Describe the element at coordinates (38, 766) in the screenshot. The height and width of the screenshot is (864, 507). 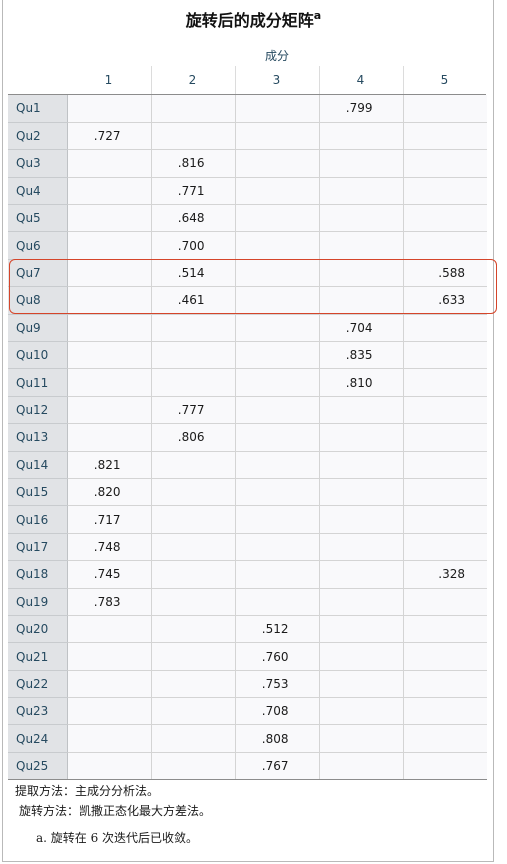
I see `row-label: Qu25` at that location.